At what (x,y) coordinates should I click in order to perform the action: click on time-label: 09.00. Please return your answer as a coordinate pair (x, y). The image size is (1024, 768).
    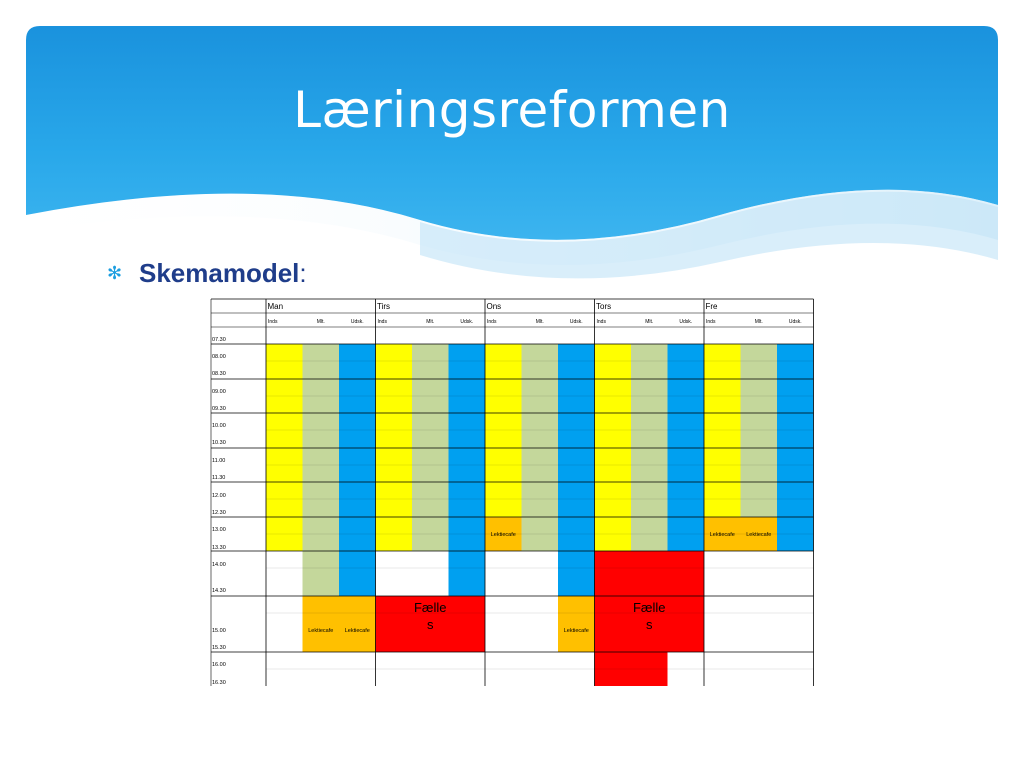
    Looking at the image, I should click on (219, 392).